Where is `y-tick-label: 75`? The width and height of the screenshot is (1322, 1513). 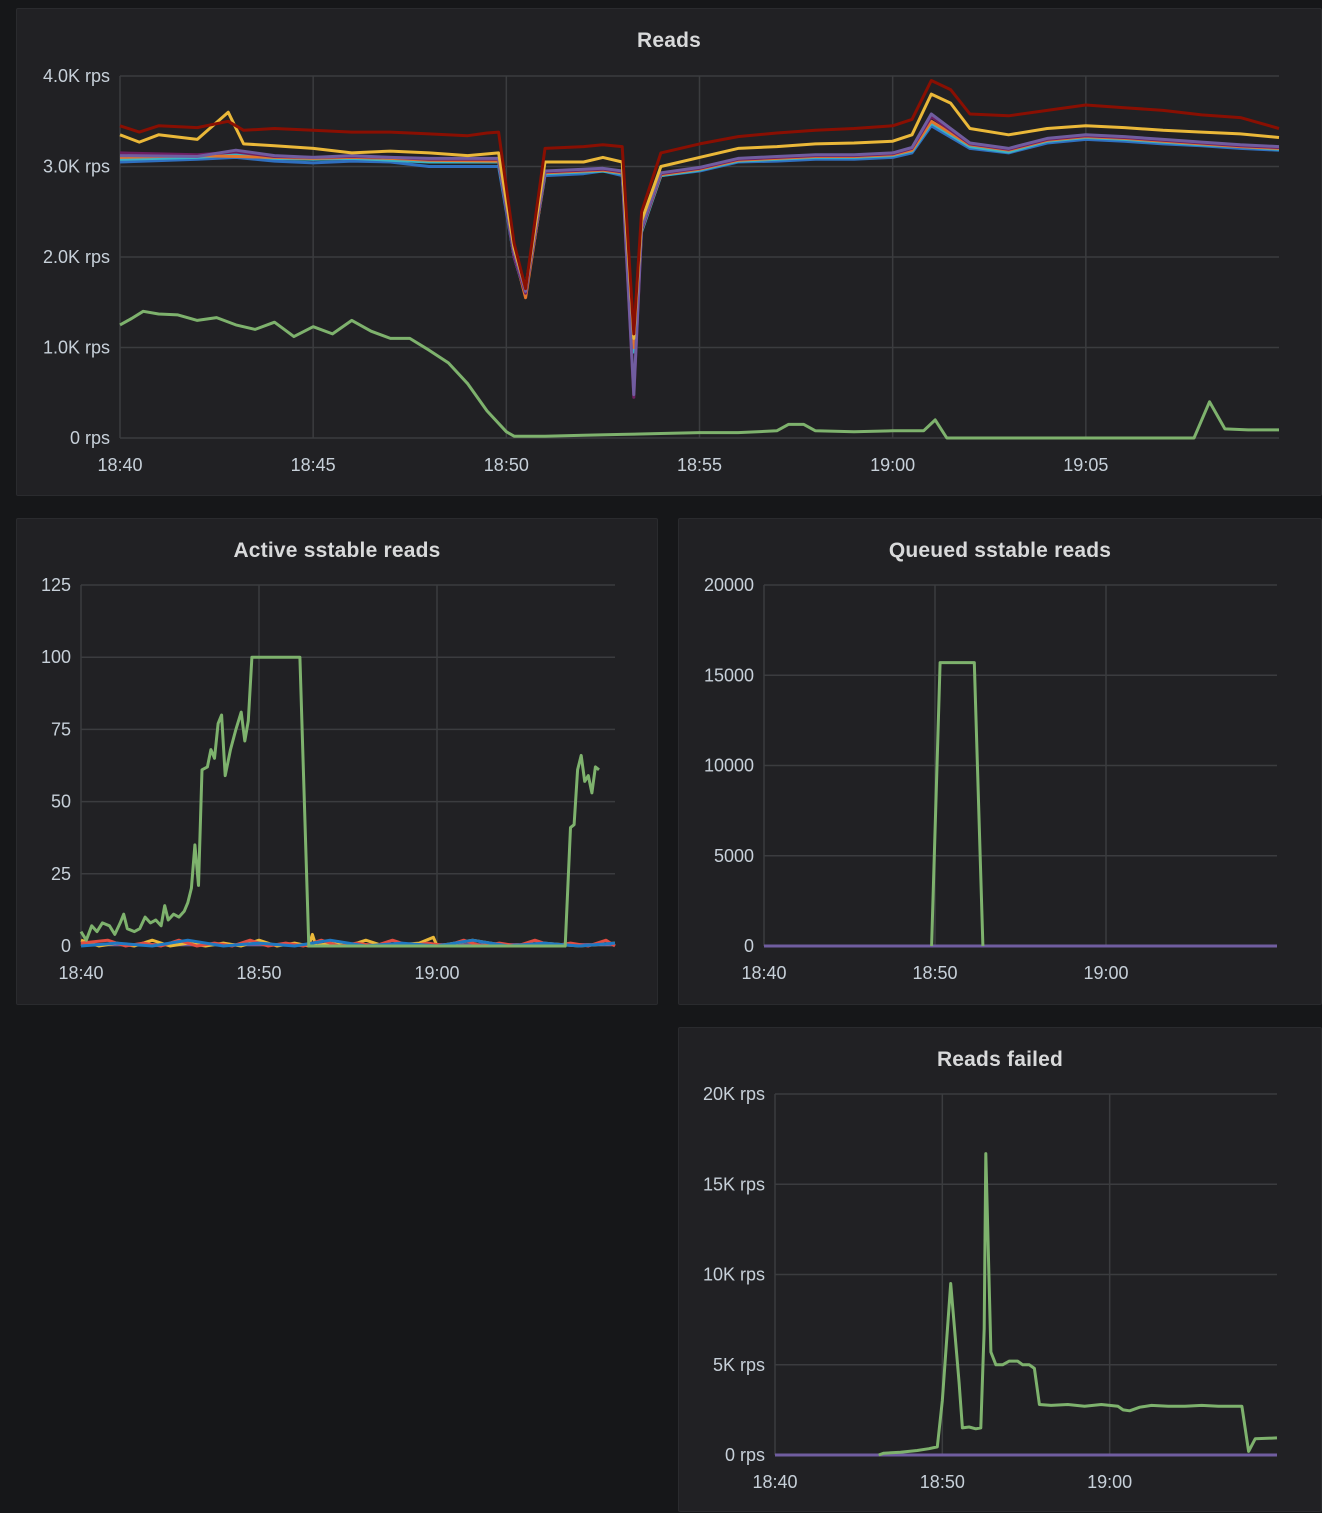
y-tick-label: 75 is located at coordinates (61, 729).